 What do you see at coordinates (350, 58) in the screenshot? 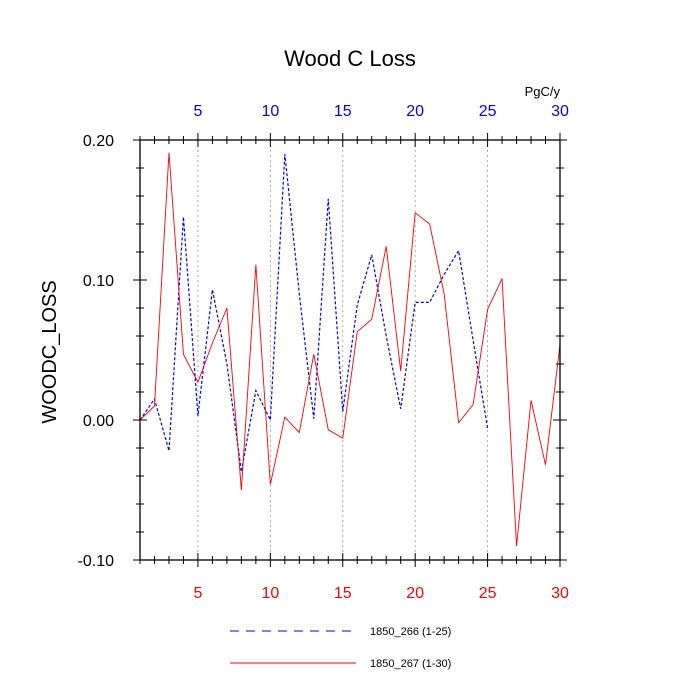
I see `chart-title: Wood C Loss` at bounding box center [350, 58].